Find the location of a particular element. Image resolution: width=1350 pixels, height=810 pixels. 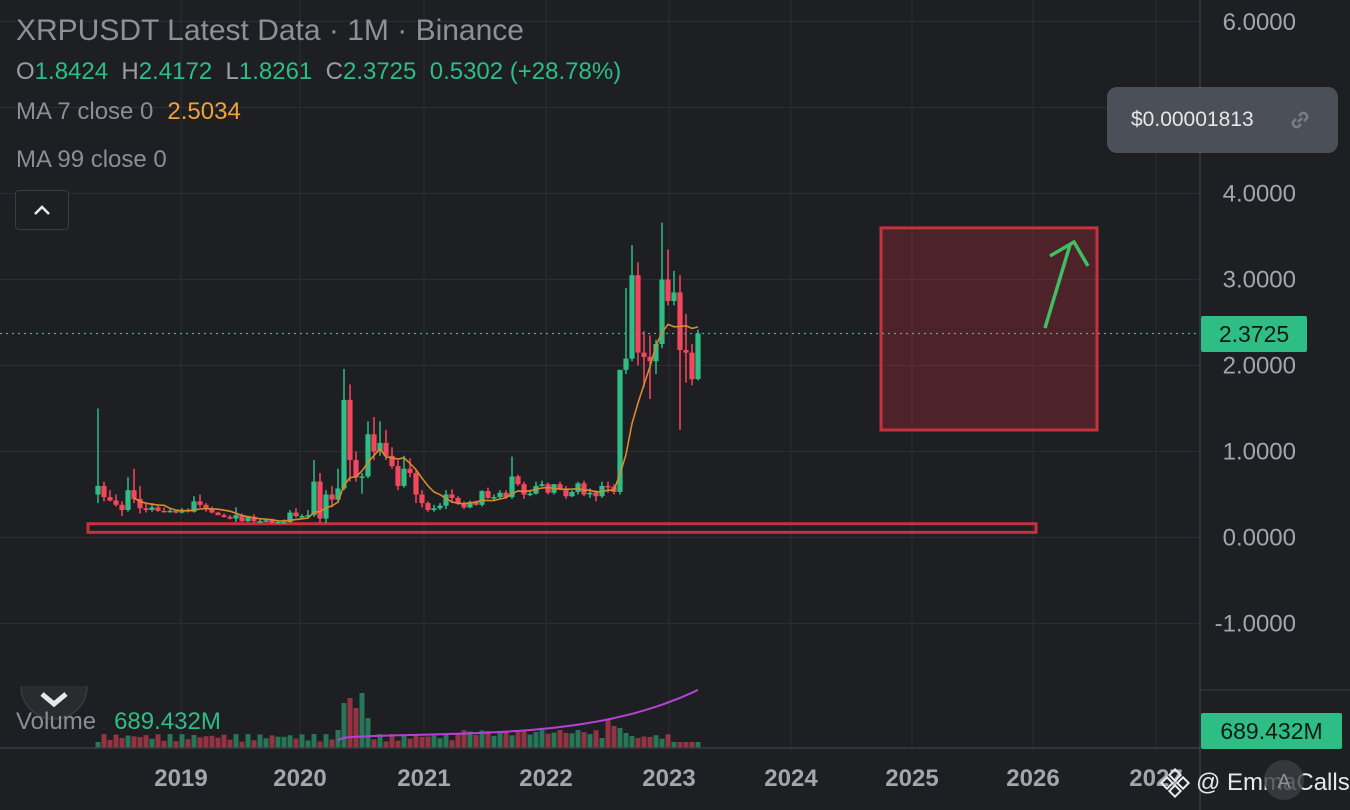

volume-legend: Volume 689.432M is located at coordinates (118, 722).